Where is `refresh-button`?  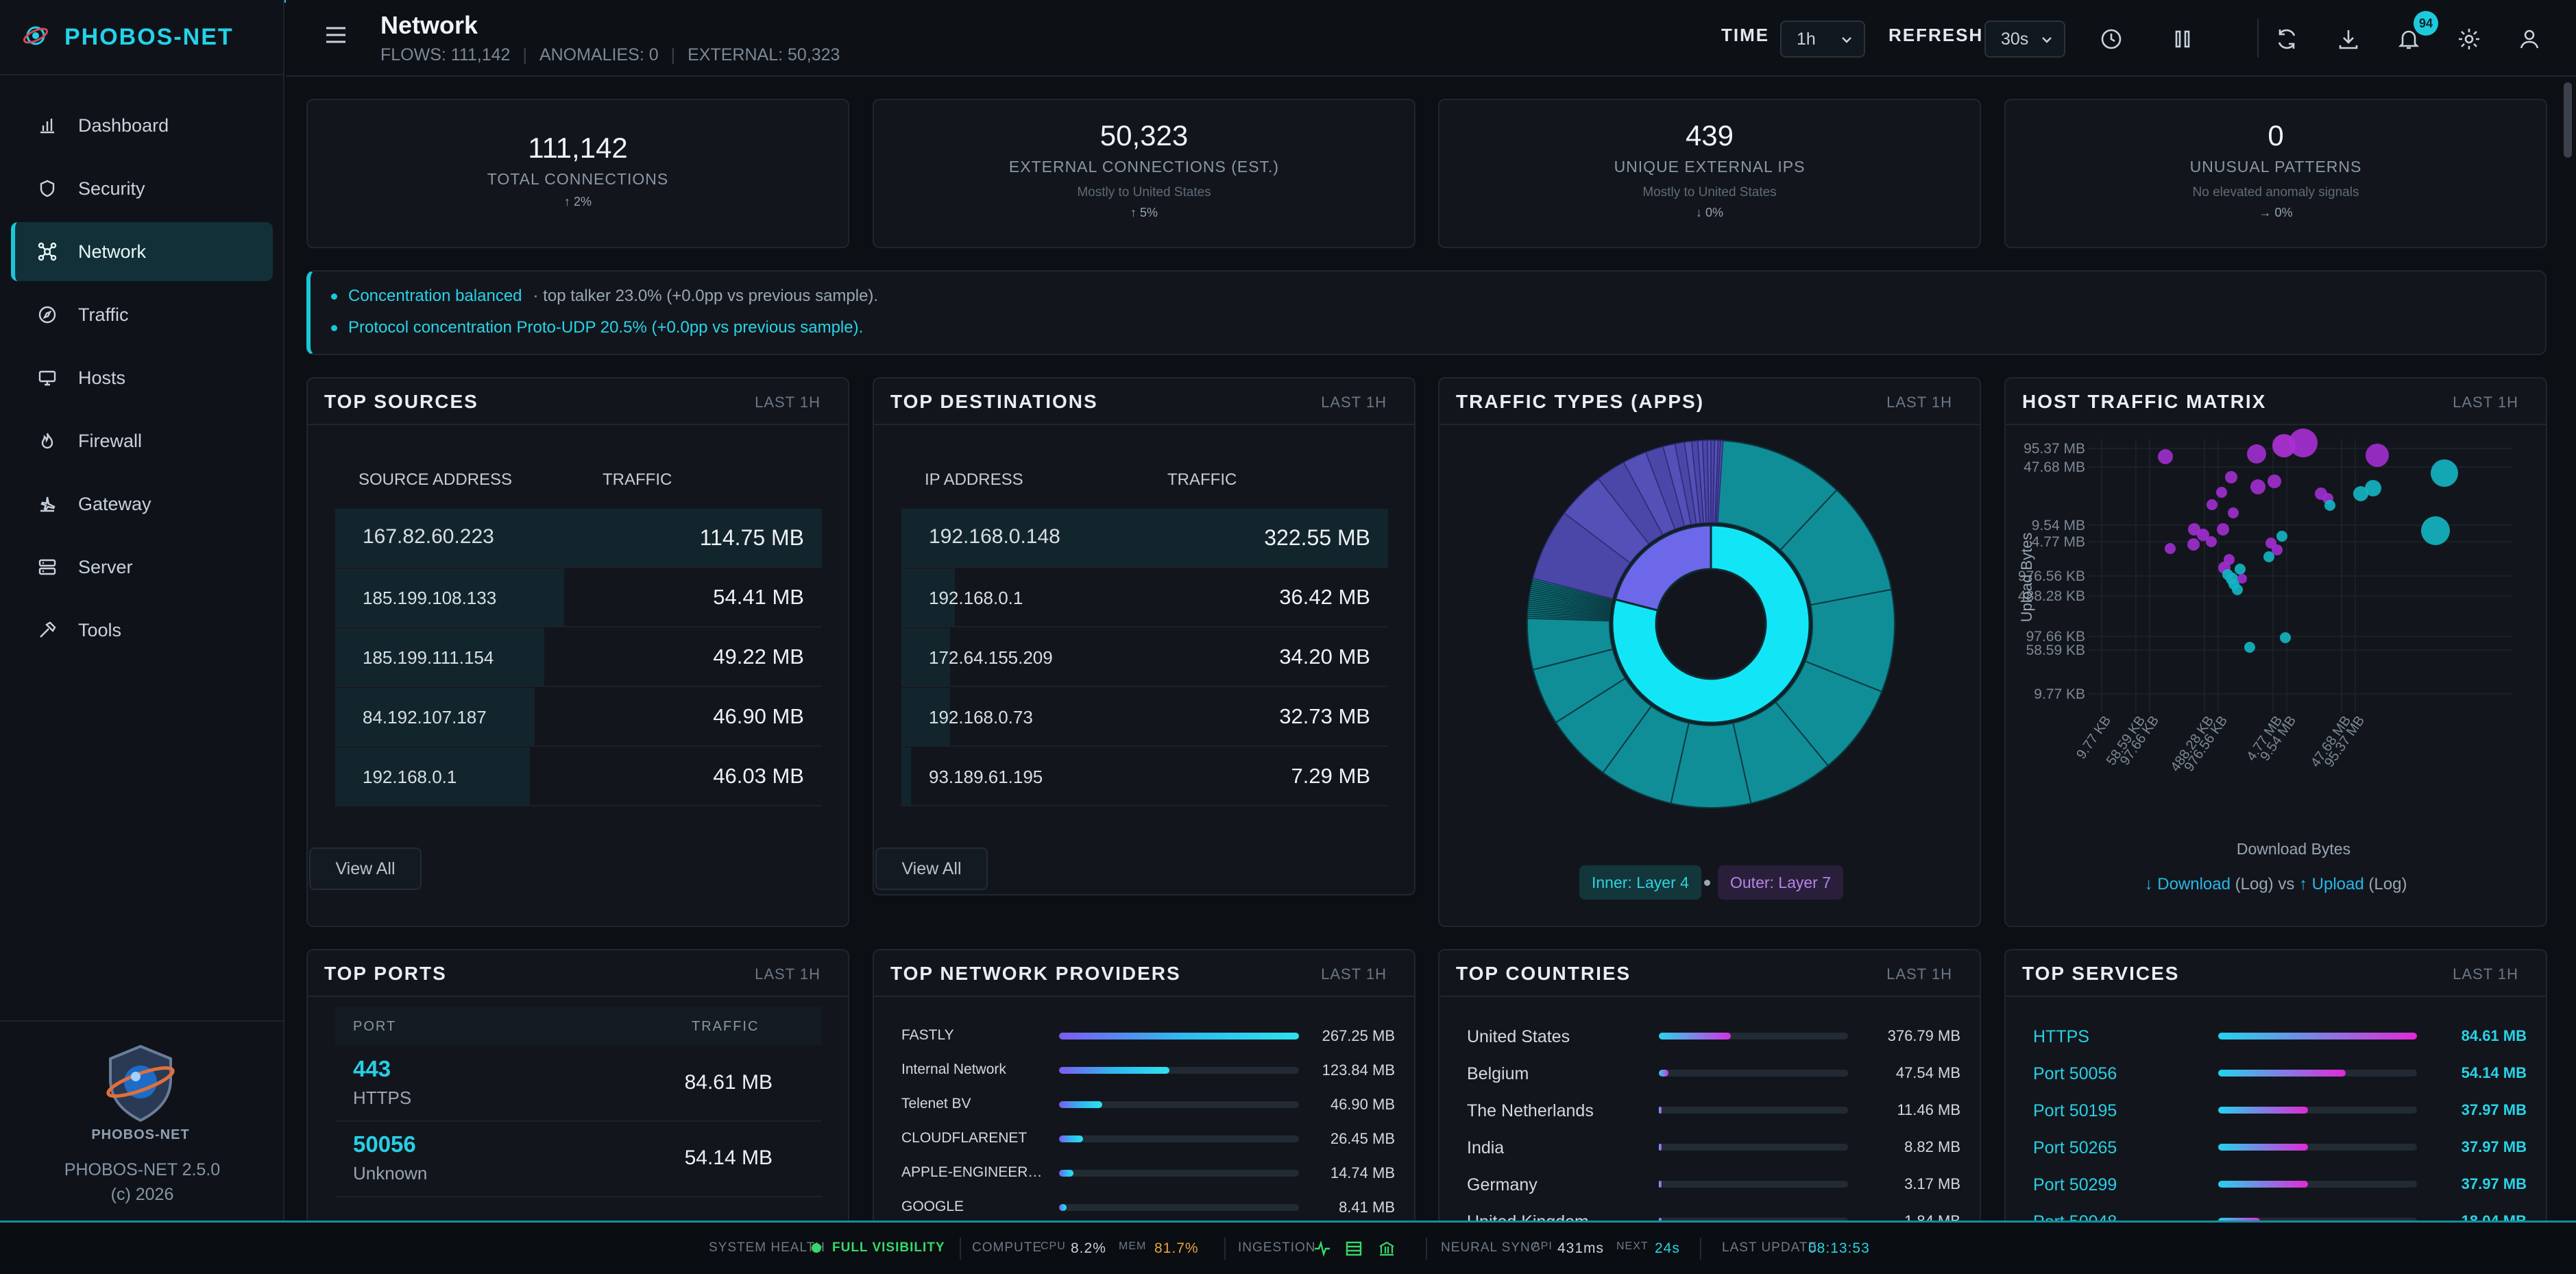
refresh-button is located at coordinates (2286, 39).